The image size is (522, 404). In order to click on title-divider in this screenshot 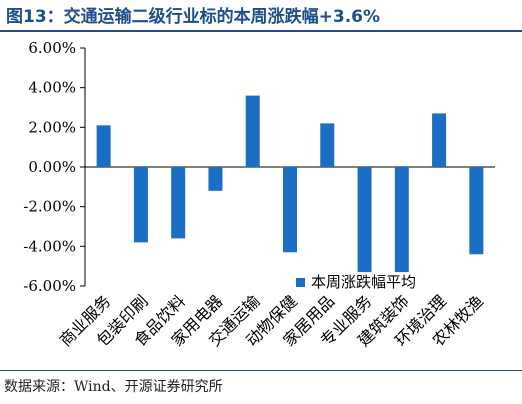, I will do `click(261, 31)`.